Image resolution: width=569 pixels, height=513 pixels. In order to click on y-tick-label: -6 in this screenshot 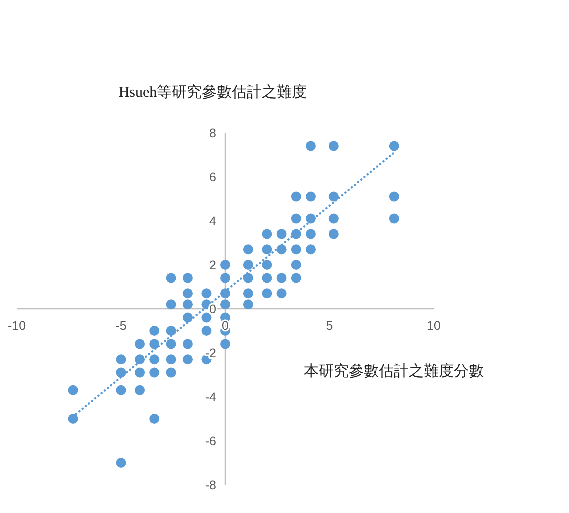, I will do `click(211, 441)`.